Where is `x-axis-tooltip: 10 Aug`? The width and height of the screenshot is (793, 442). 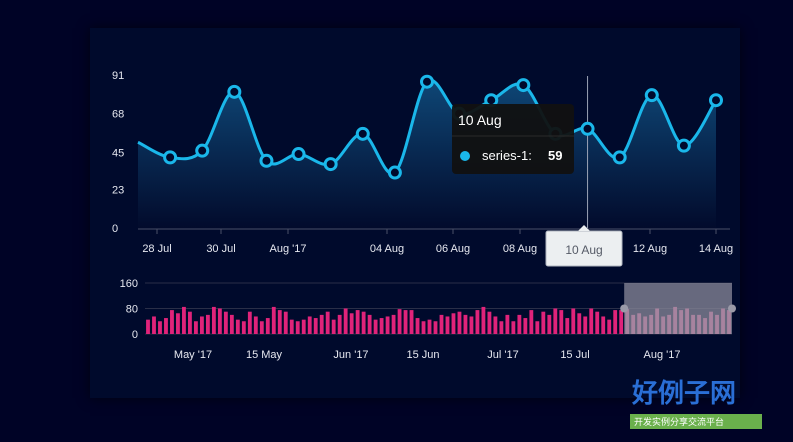 x-axis-tooltip: 10 Aug is located at coordinates (584, 246).